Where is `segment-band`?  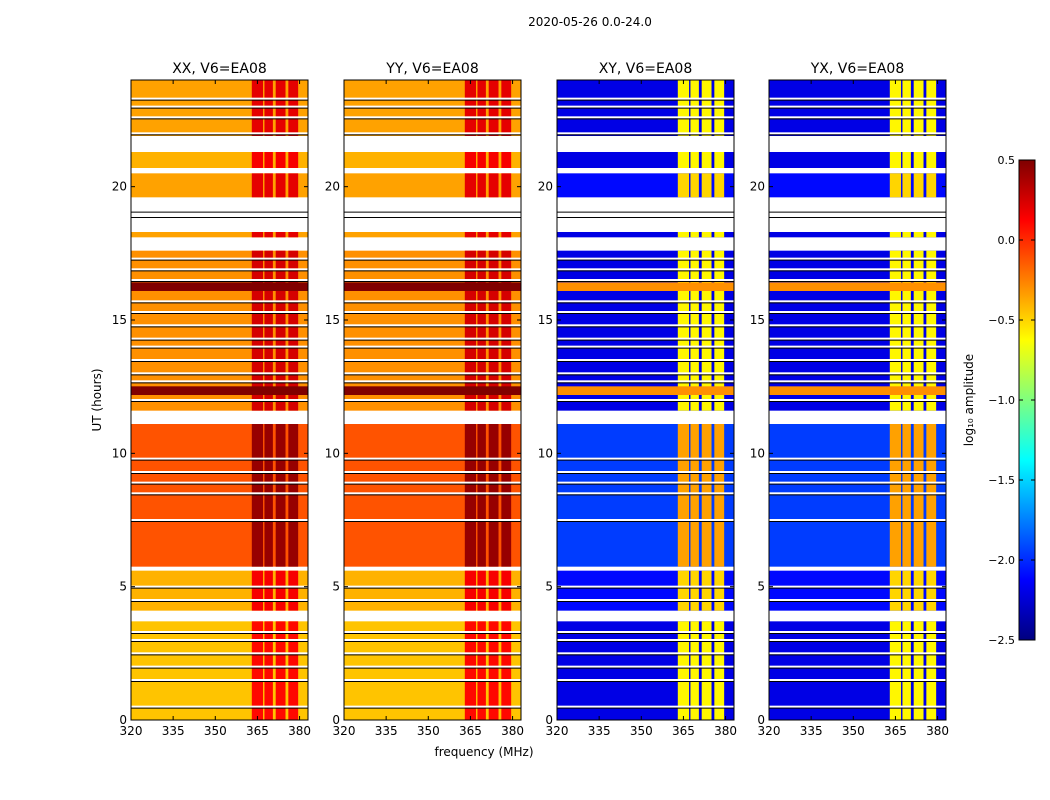 segment-band is located at coordinates (645, 160).